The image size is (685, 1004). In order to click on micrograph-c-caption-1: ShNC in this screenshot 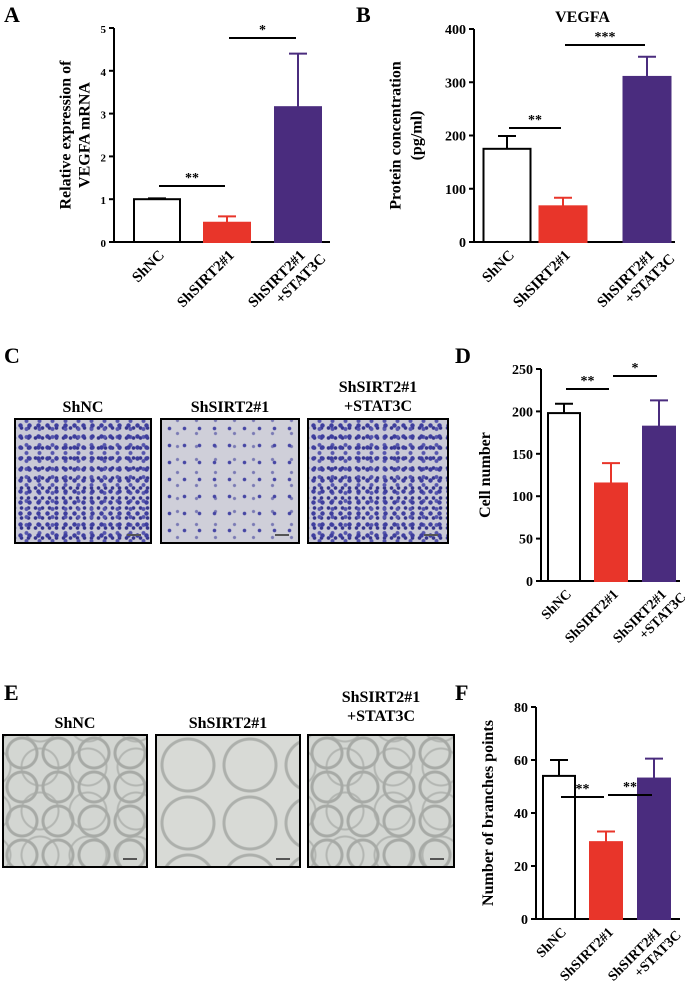, I will do `click(83, 407)`.